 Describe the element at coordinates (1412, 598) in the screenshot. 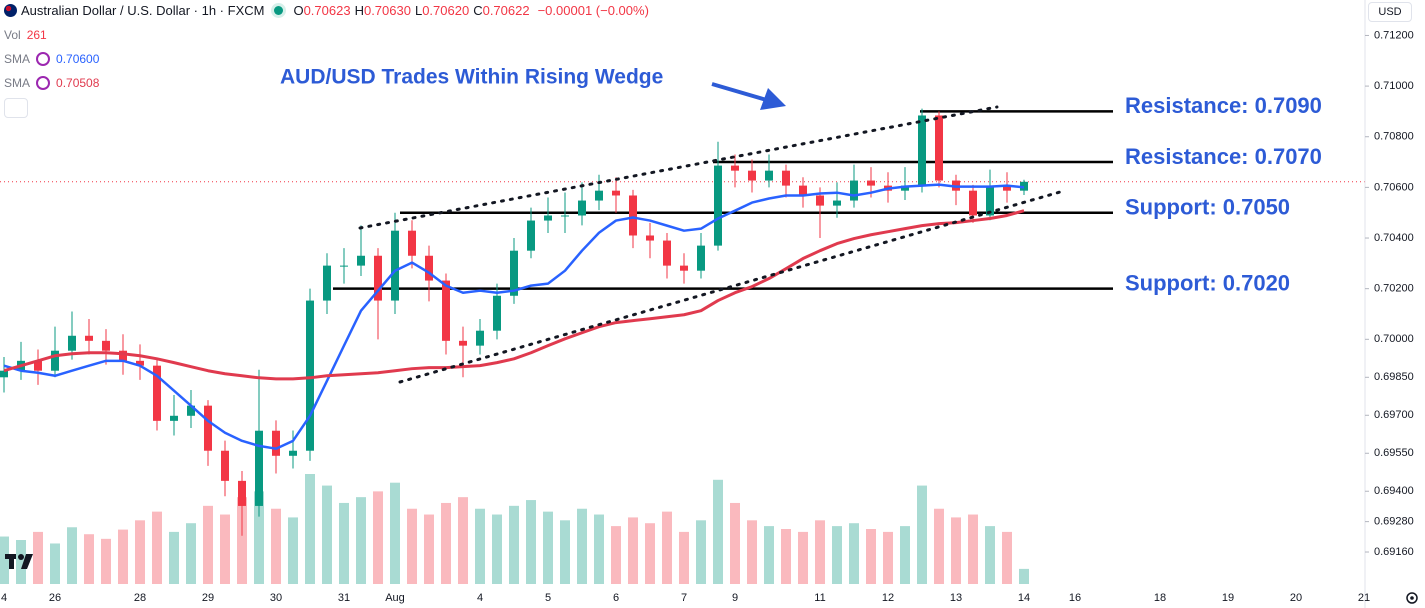

I see `settings-icon` at that location.